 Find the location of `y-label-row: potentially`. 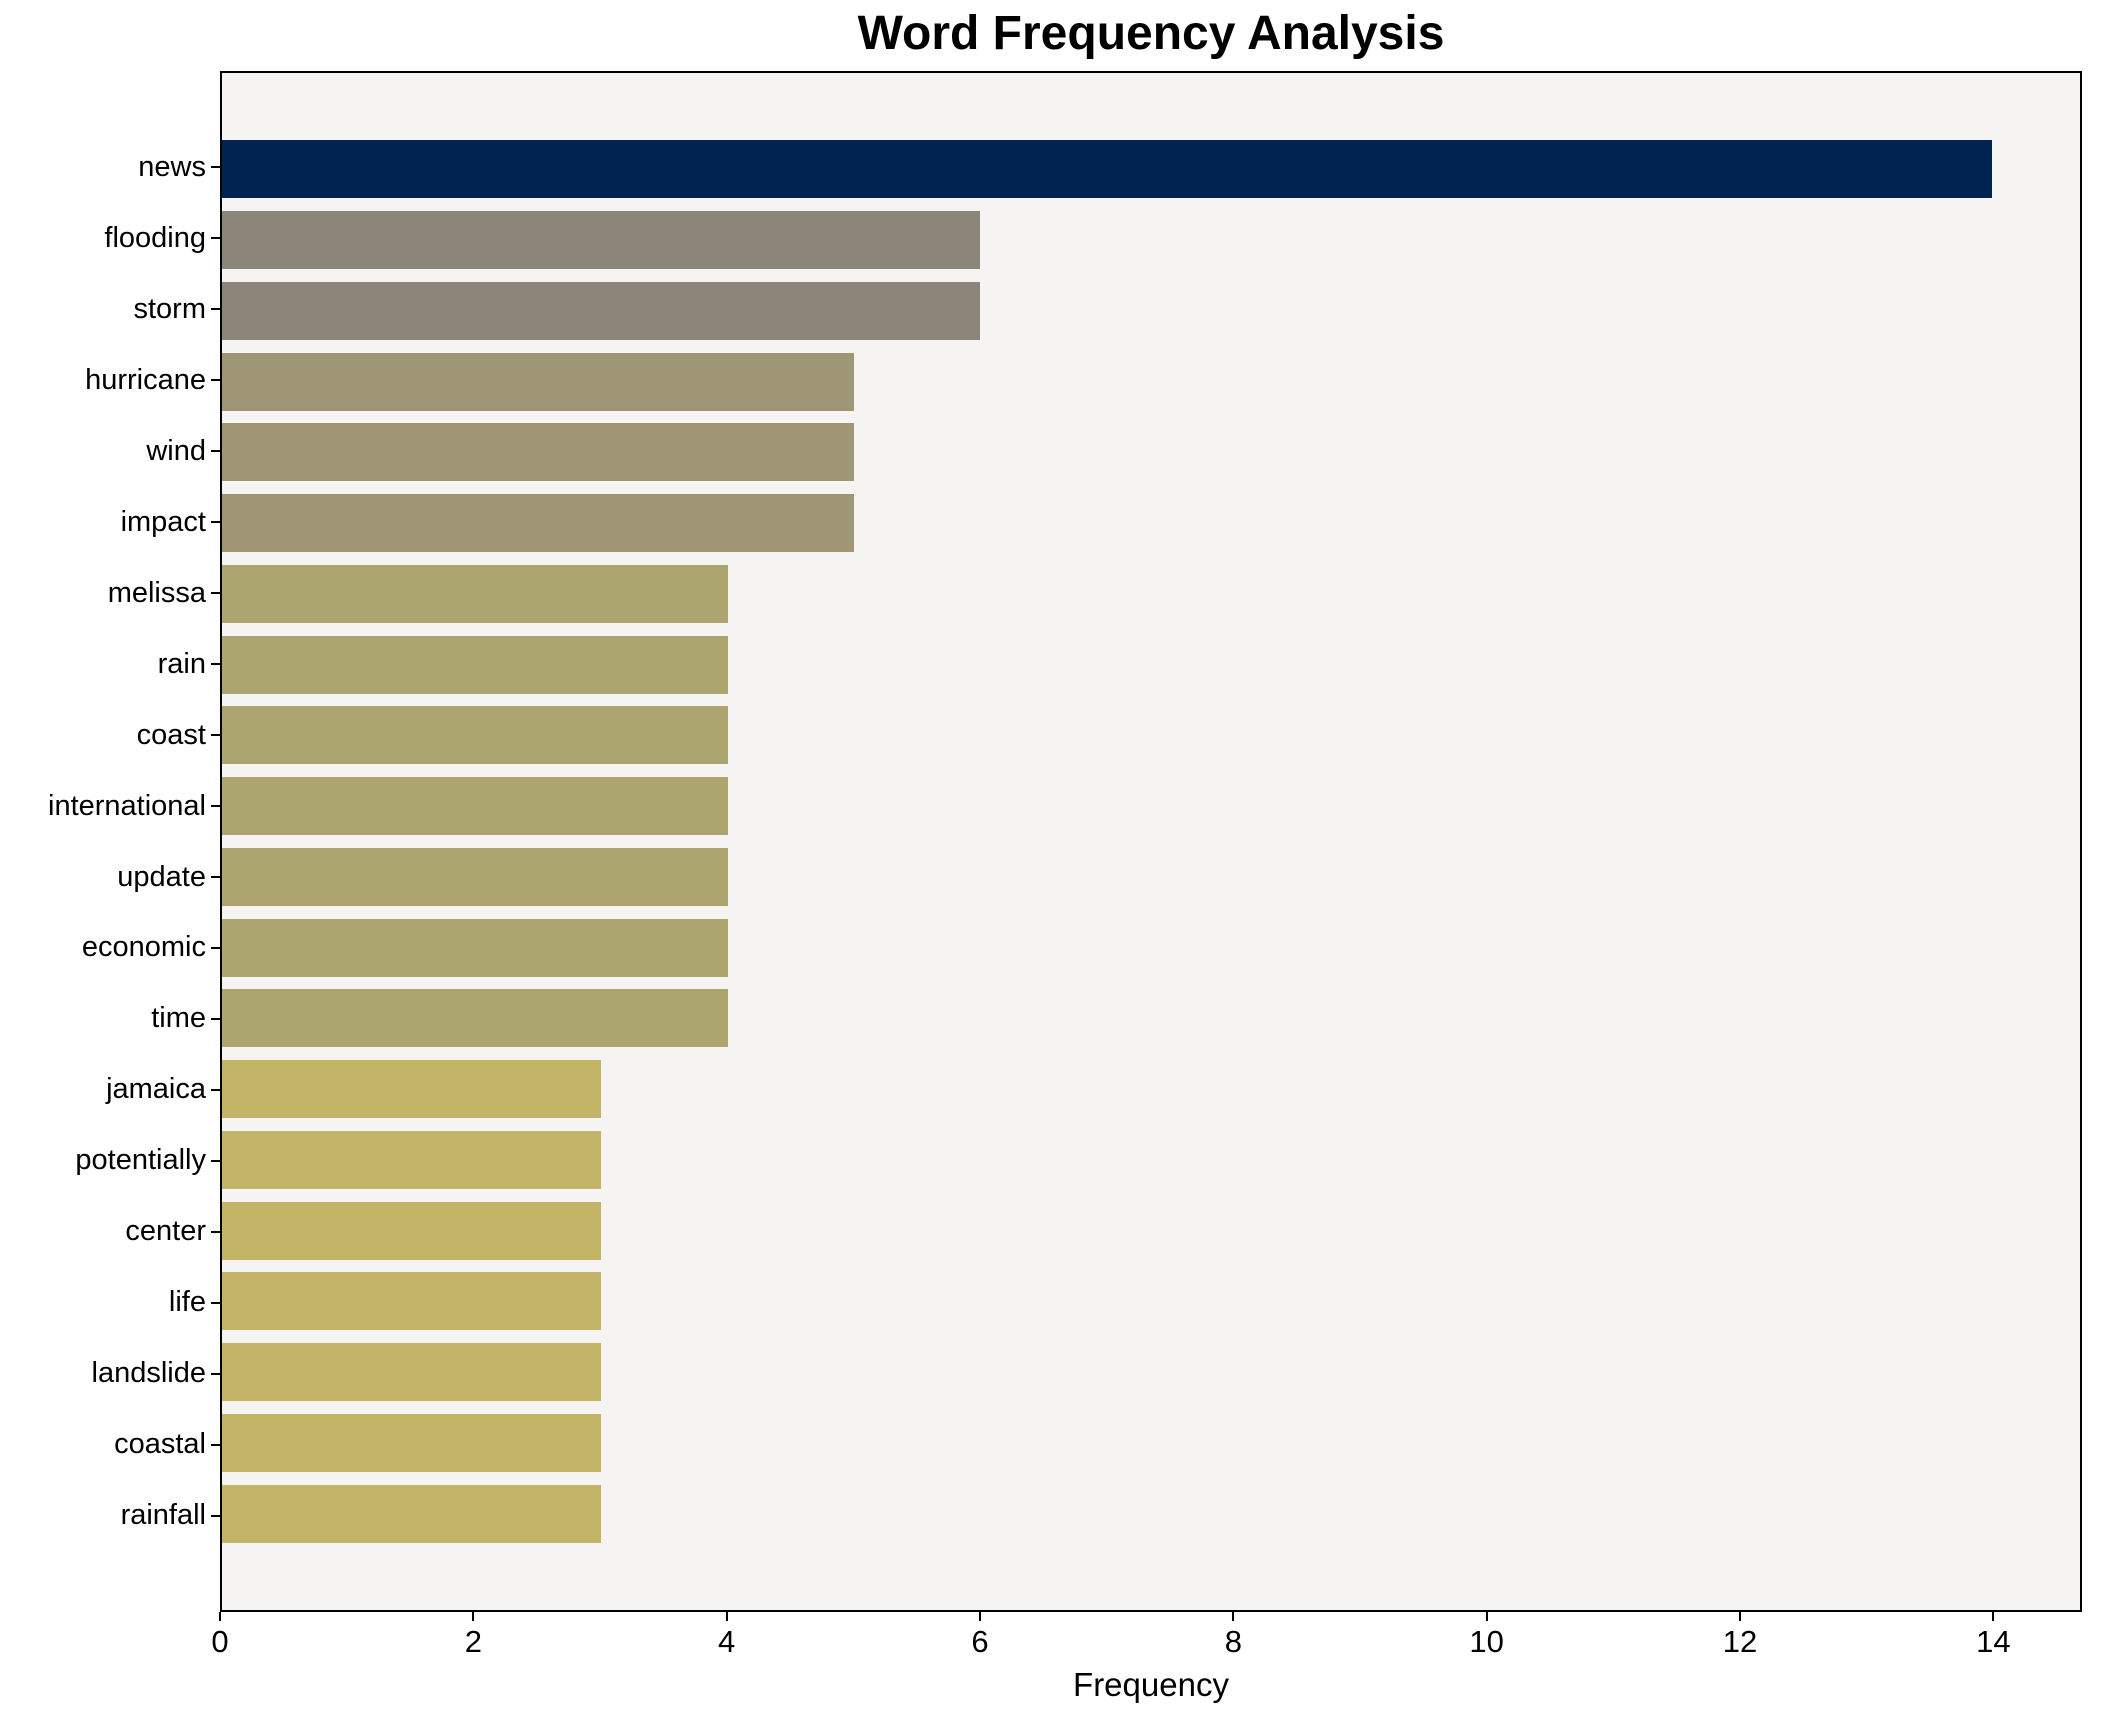

y-label-row: potentially is located at coordinates (110, 1160).